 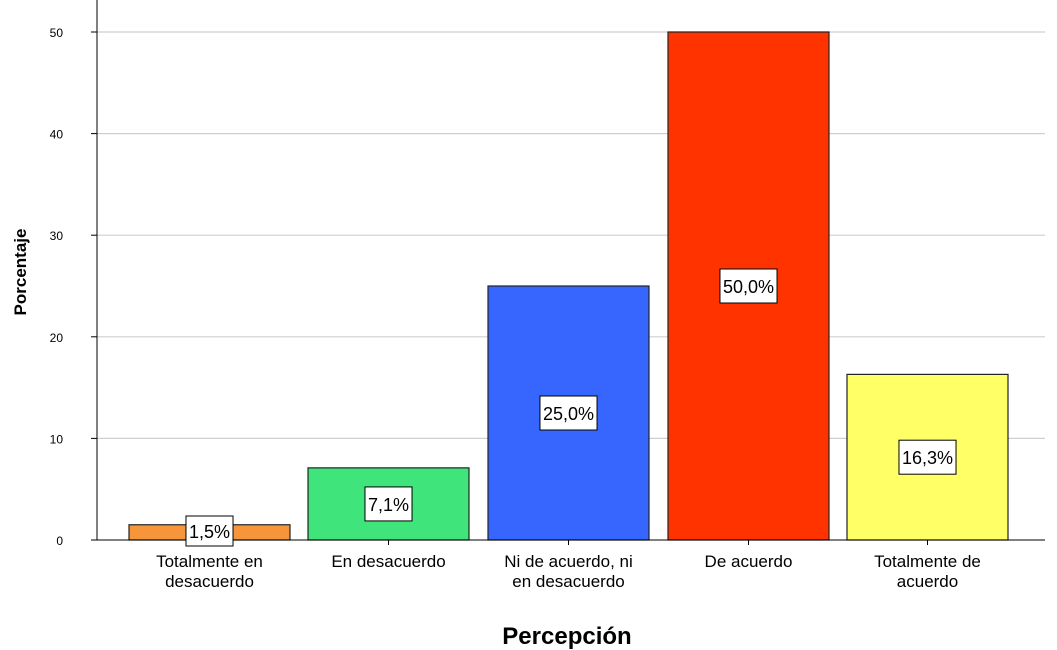 I want to click on data-label: 25,0%, so click(x=568, y=414).